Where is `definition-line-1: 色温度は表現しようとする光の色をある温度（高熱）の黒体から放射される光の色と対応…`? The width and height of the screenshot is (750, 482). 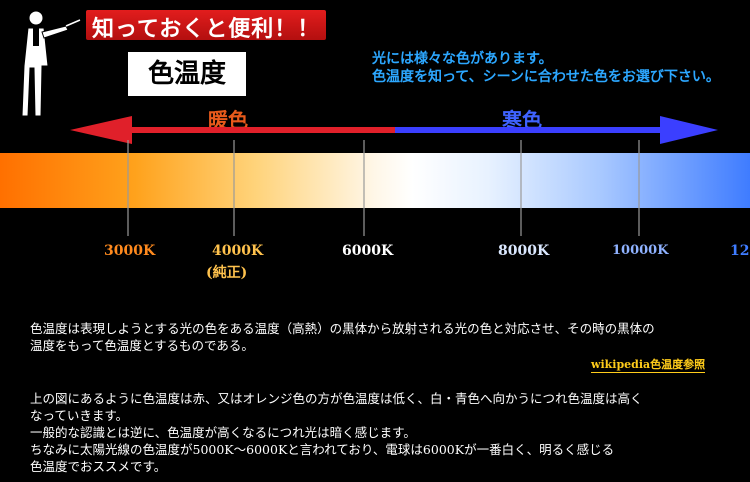
definition-line-1: 色温度は表現しようとする光の色をある温度（高熱）の黒体から放射される光の色と対応… is located at coordinates (342, 328).